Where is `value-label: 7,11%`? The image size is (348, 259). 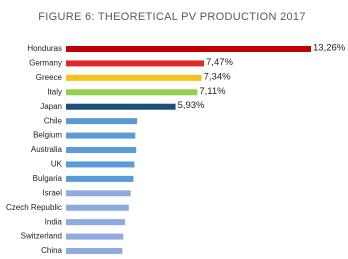 value-label: 7,11% is located at coordinates (212, 91).